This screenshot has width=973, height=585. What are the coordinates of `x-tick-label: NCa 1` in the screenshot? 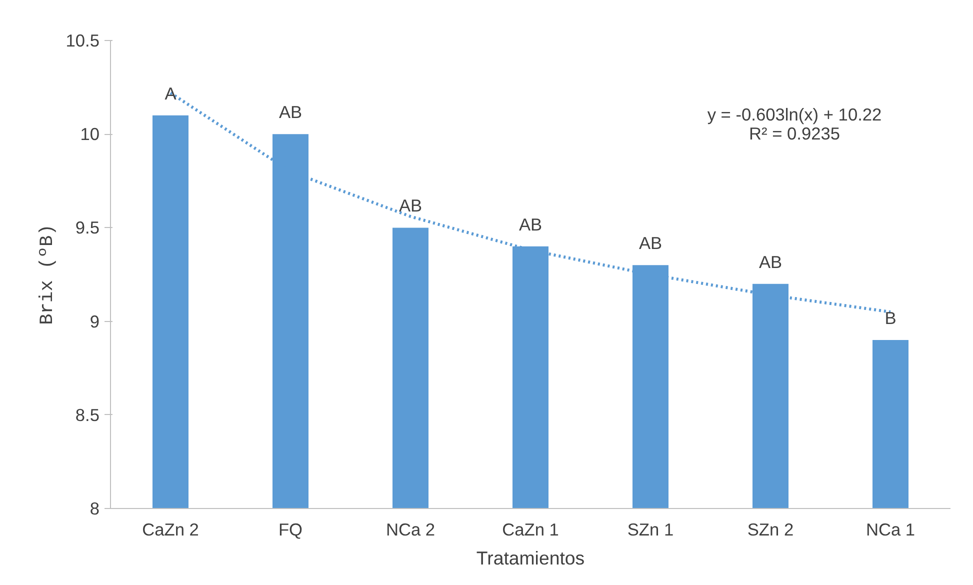 It's located at (891, 530).